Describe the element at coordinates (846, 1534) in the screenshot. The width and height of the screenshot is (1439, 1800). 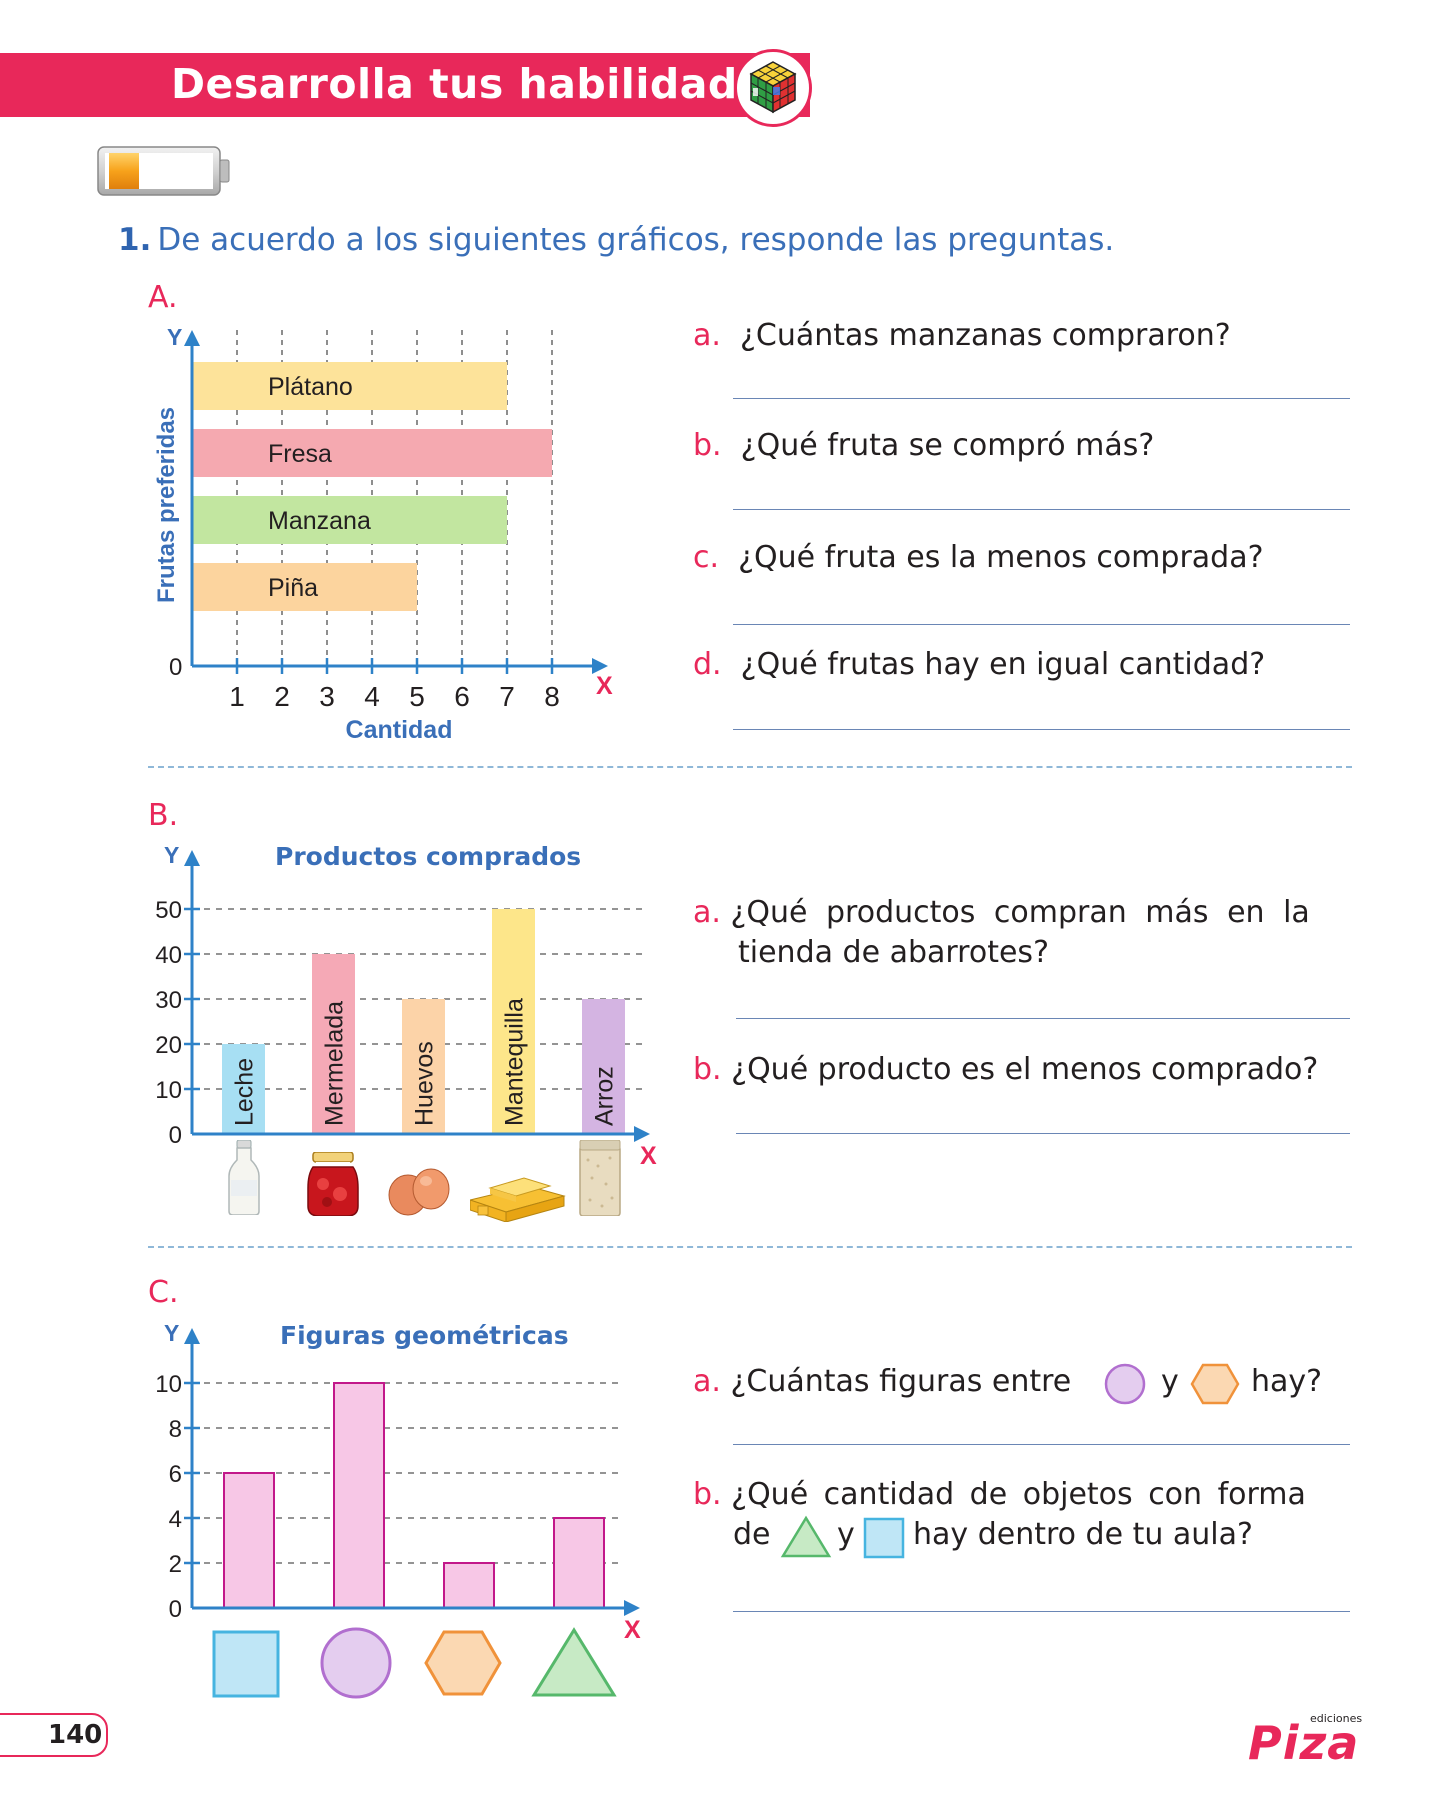
I see `question-c-b-y: y` at that location.